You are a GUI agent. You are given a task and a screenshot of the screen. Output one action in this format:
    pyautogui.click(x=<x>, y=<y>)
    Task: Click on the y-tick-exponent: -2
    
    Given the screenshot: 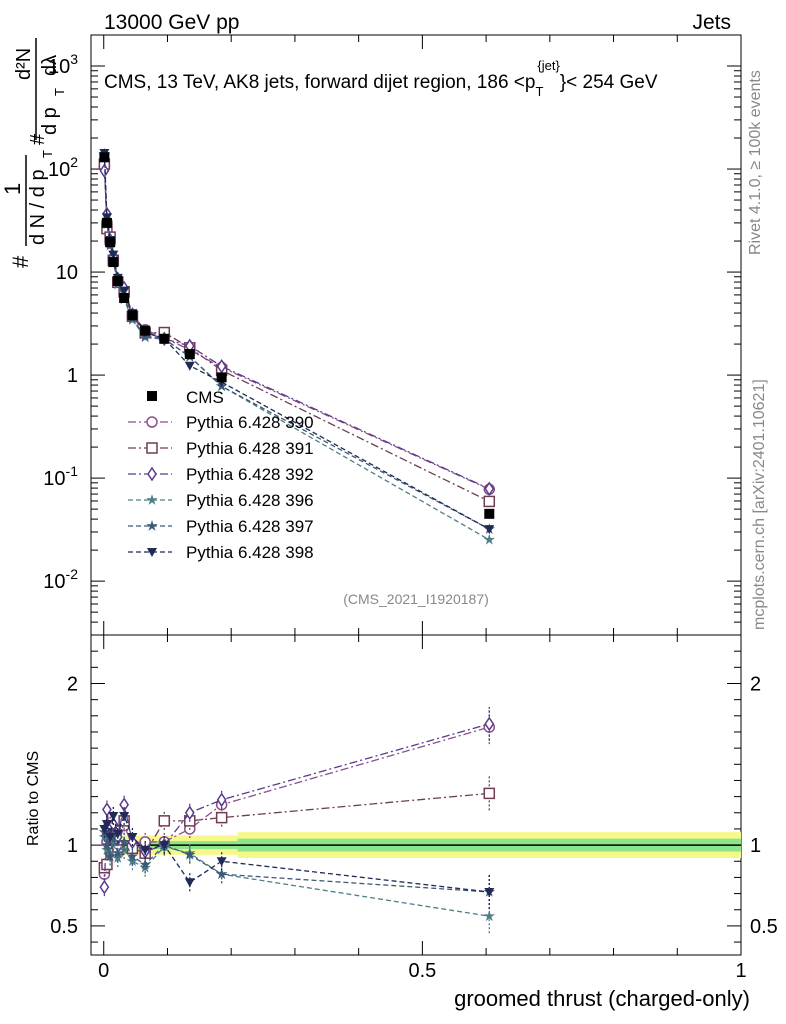 What is the action you would take?
    pyautogui.click(x=72, y=574)
    